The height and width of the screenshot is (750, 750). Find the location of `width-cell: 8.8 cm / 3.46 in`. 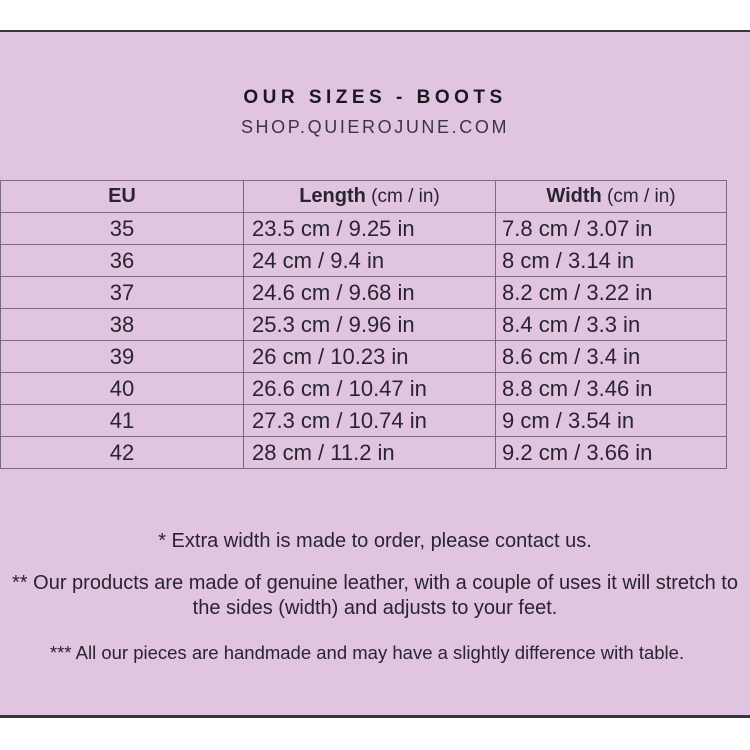

width-cell: 8.8 cm / 3.46 in is located at coordinates (611, 388).